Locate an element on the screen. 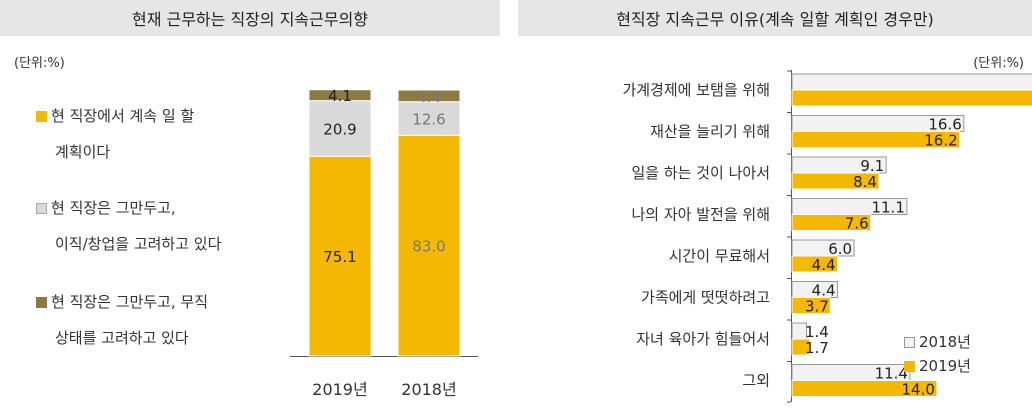 Image resolution: width=1032 pixels, height=418 pixels. data-label: 11.1 is located at coordinates (887, 208).